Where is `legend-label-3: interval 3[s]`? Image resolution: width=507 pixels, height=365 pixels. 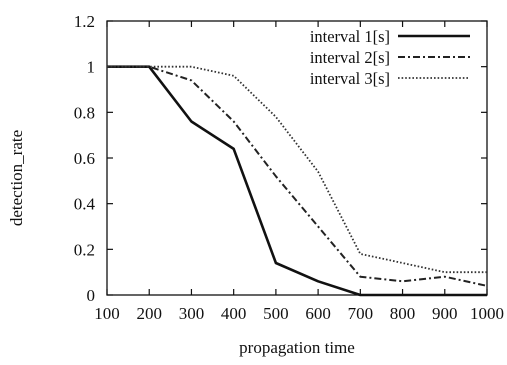 legend-label-3: interval 3[s] is located at coordinates (350, 78).